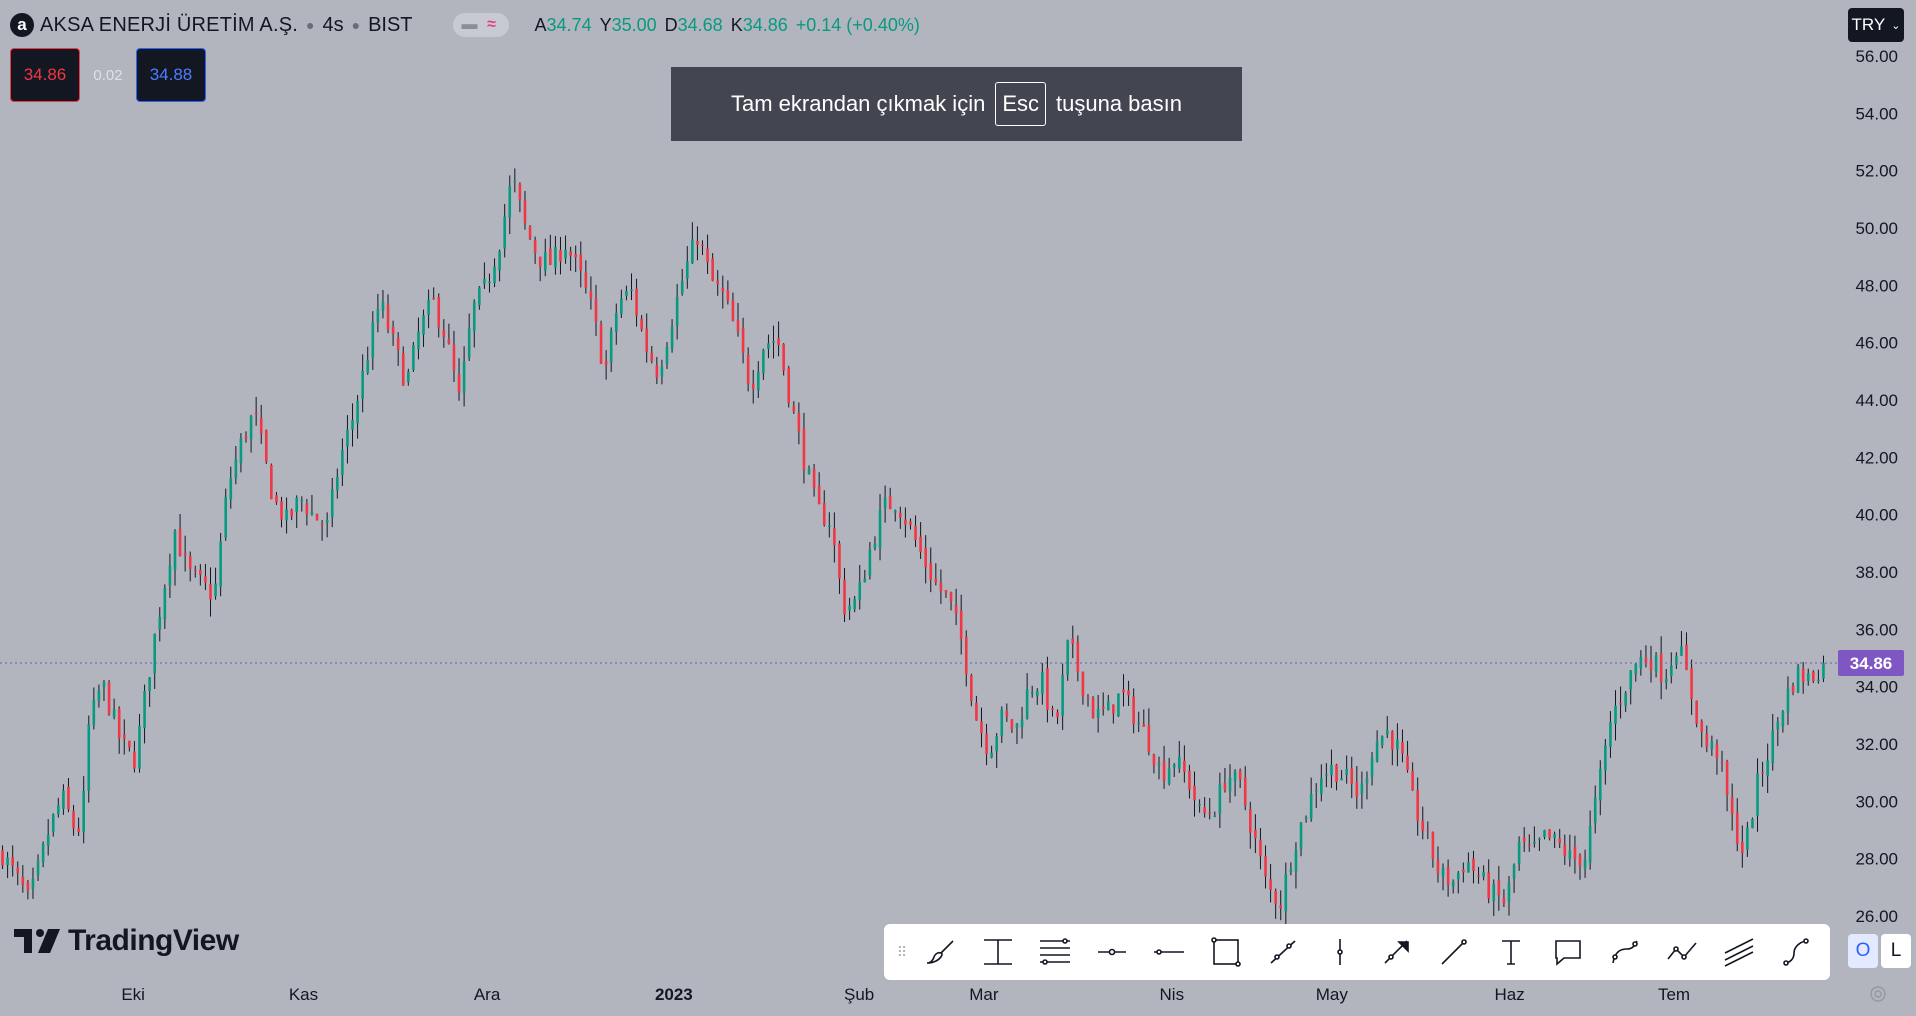 Image resolution: width=1916 pixels, height=1016 pixels. Describe the element at coordinates (1863, 951) in the screenshot. I see `o-toggle-button: O` at that location.